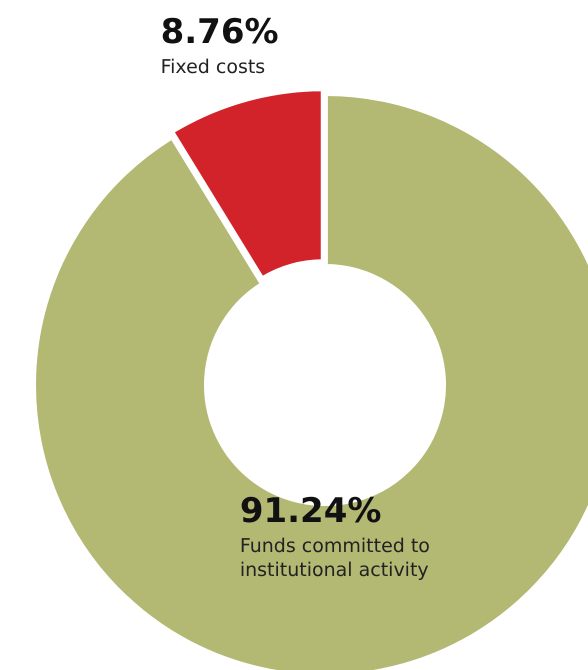 Image resolution: width=588 pixels, height=670 pixels. What do you see at coordinates (219, 32) in the screenshot?
I see `data-label: 8.76%` at bounding box center [219, 32].